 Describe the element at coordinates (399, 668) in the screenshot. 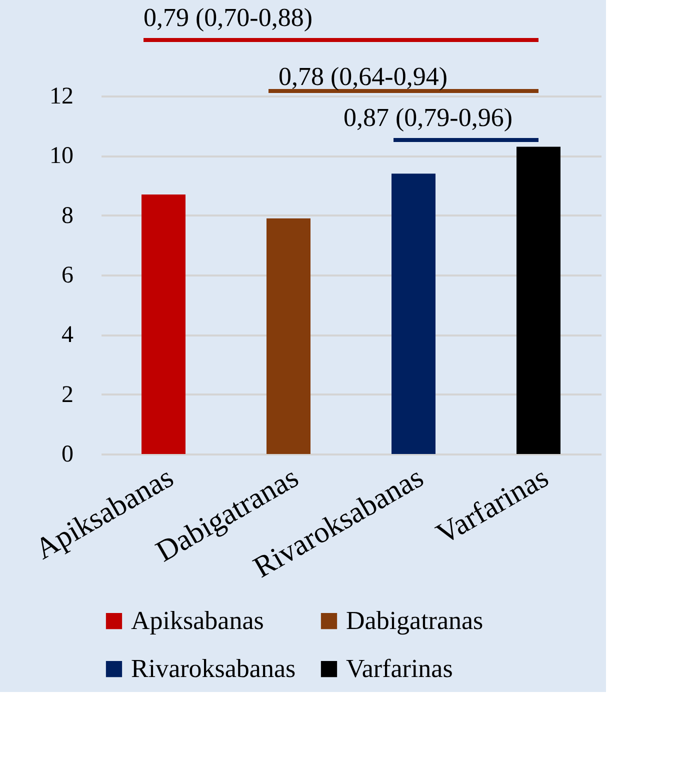

I see `legend-label: Varfarinas` at that location.